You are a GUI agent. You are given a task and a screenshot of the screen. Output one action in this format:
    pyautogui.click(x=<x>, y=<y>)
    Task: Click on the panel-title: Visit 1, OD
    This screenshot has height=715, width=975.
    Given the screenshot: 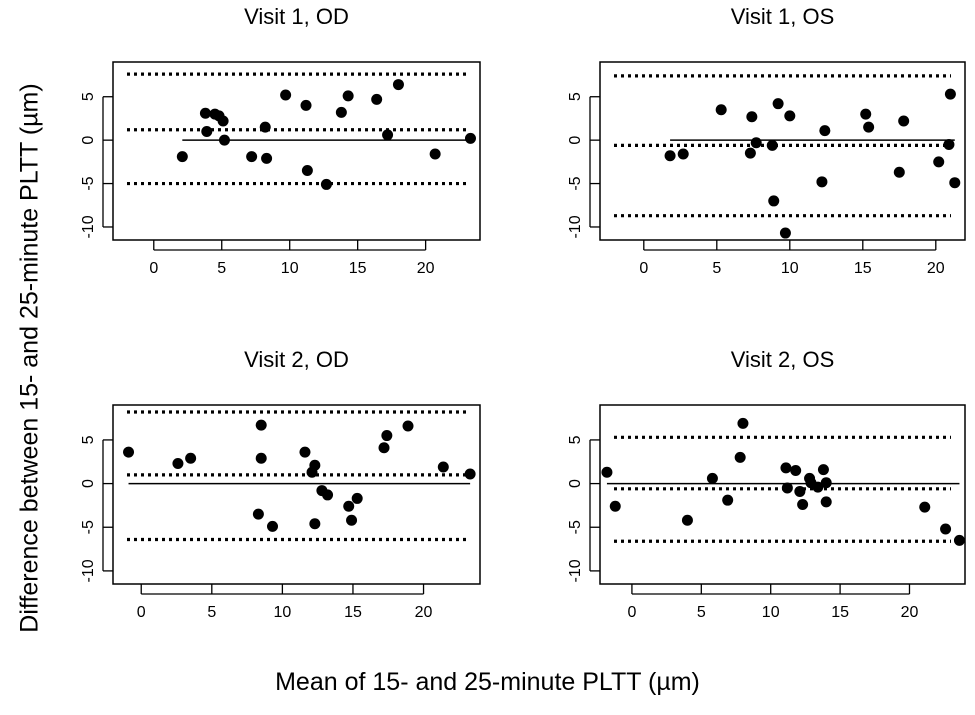 What is the action you would take?
    pyautogui.click(x=296, y=16)
    